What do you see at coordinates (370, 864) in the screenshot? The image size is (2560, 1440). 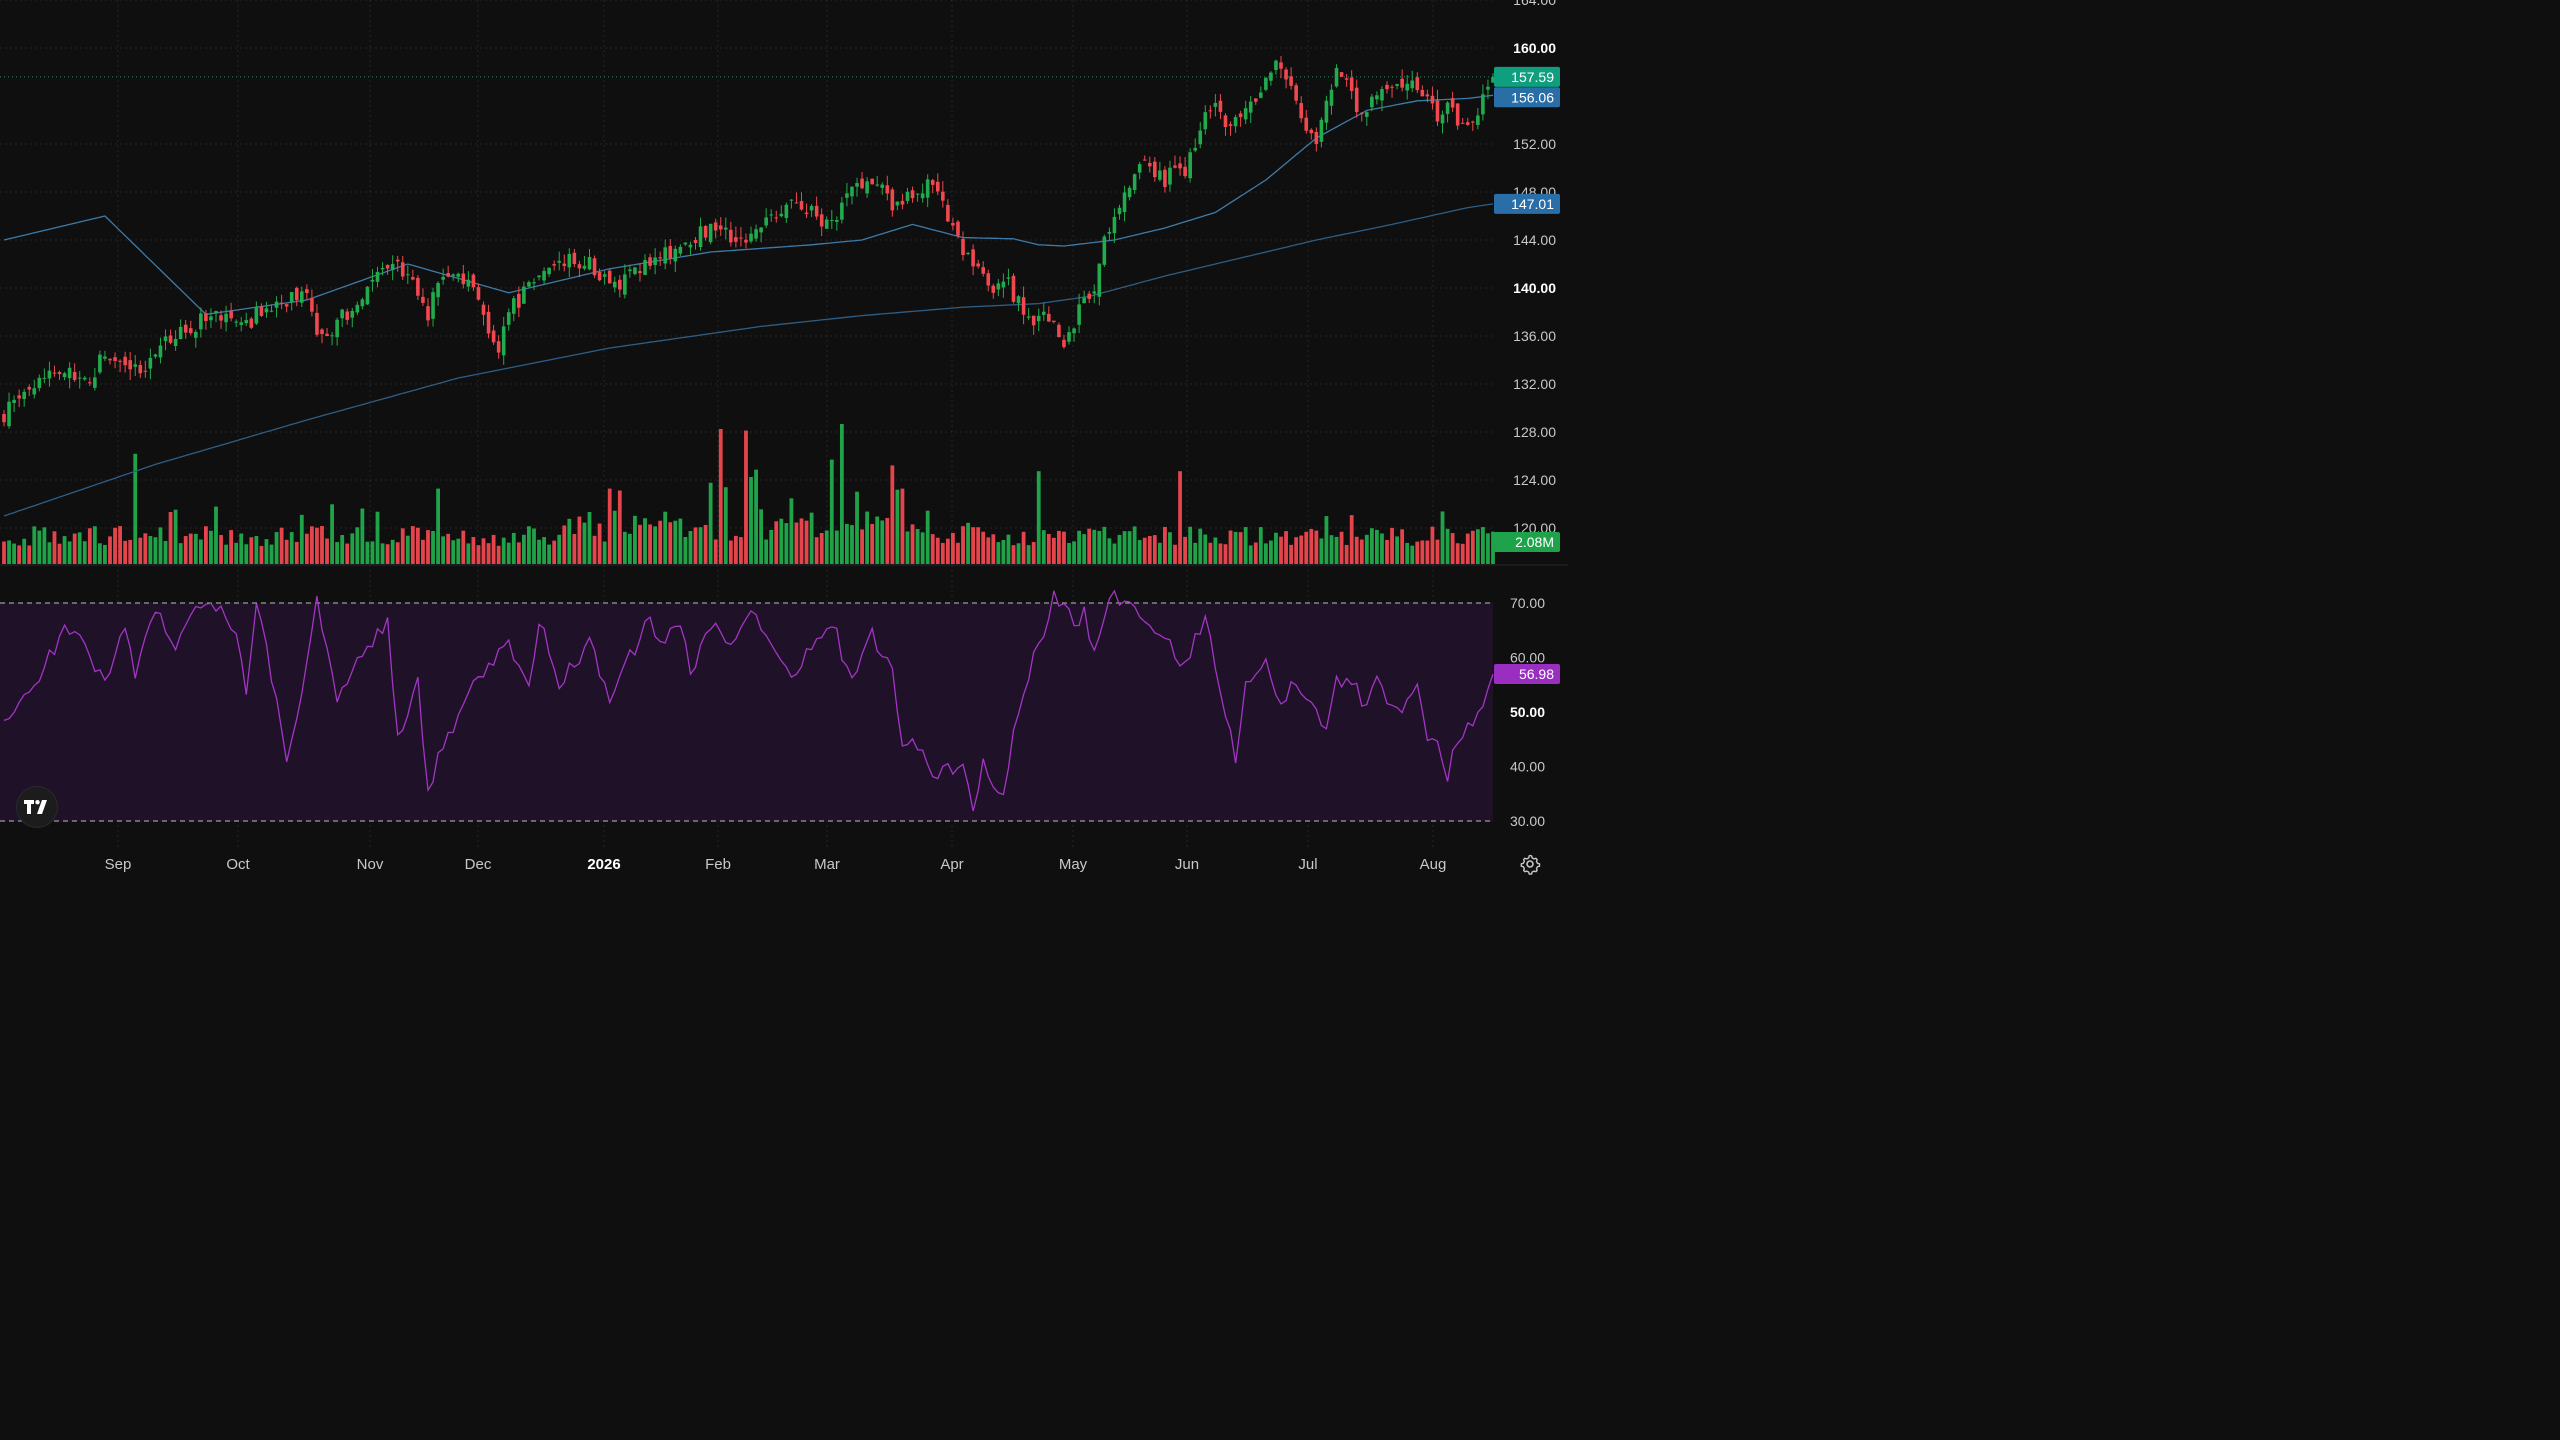 I see `x-tick-label: Nov` at bounding box center [370, 864].